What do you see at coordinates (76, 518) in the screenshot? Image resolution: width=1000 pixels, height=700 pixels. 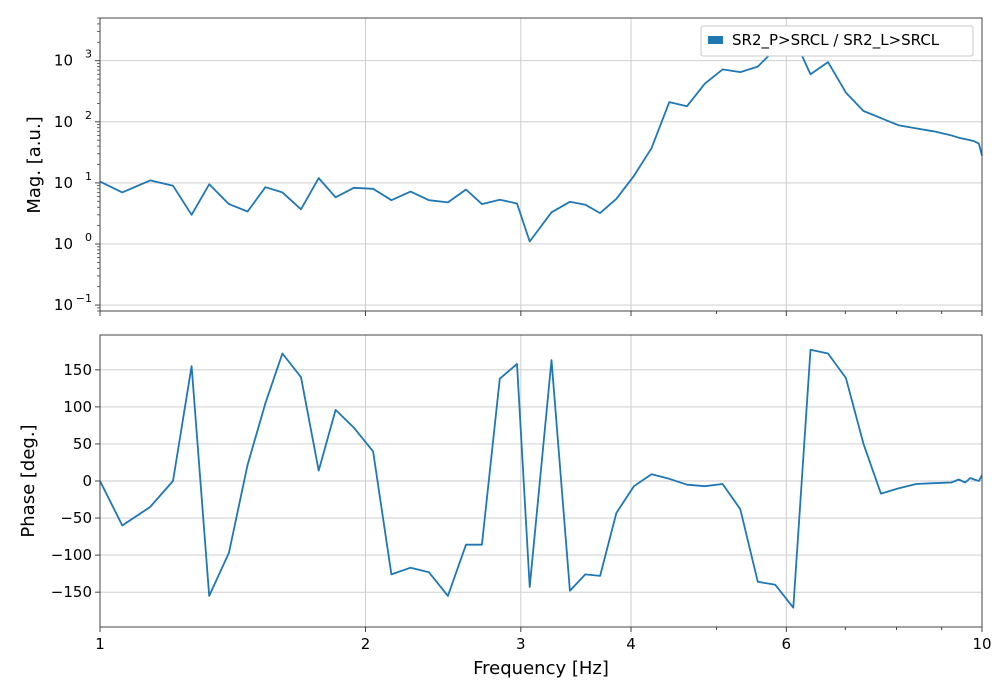 I see `phase-y-tick-label: −50` at bounding box center [76, 518].